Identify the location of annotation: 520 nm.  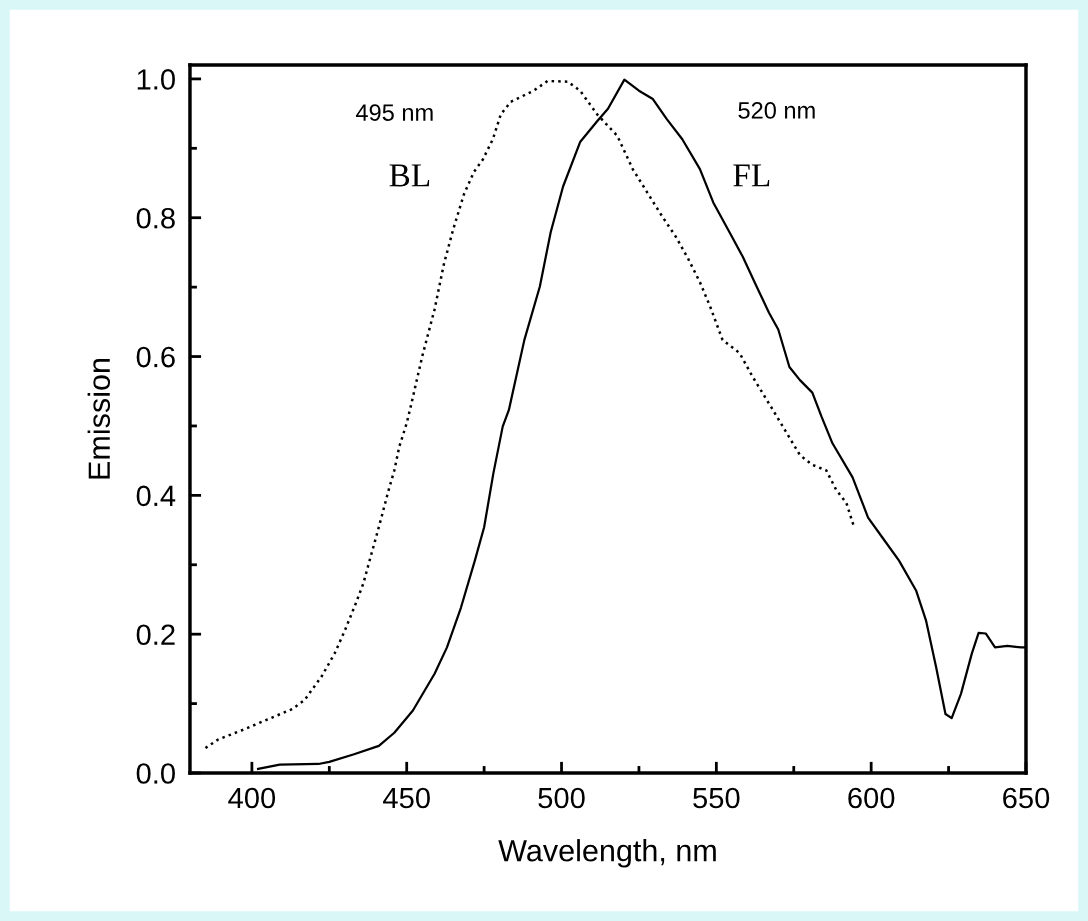
(776, 110).